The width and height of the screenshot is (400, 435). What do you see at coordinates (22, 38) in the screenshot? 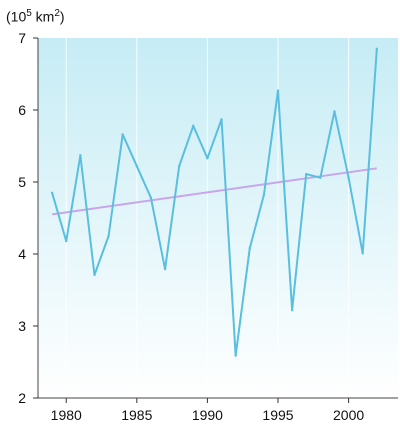
I see `y-tick-label-7: 7` at bounding box center [22, 38].